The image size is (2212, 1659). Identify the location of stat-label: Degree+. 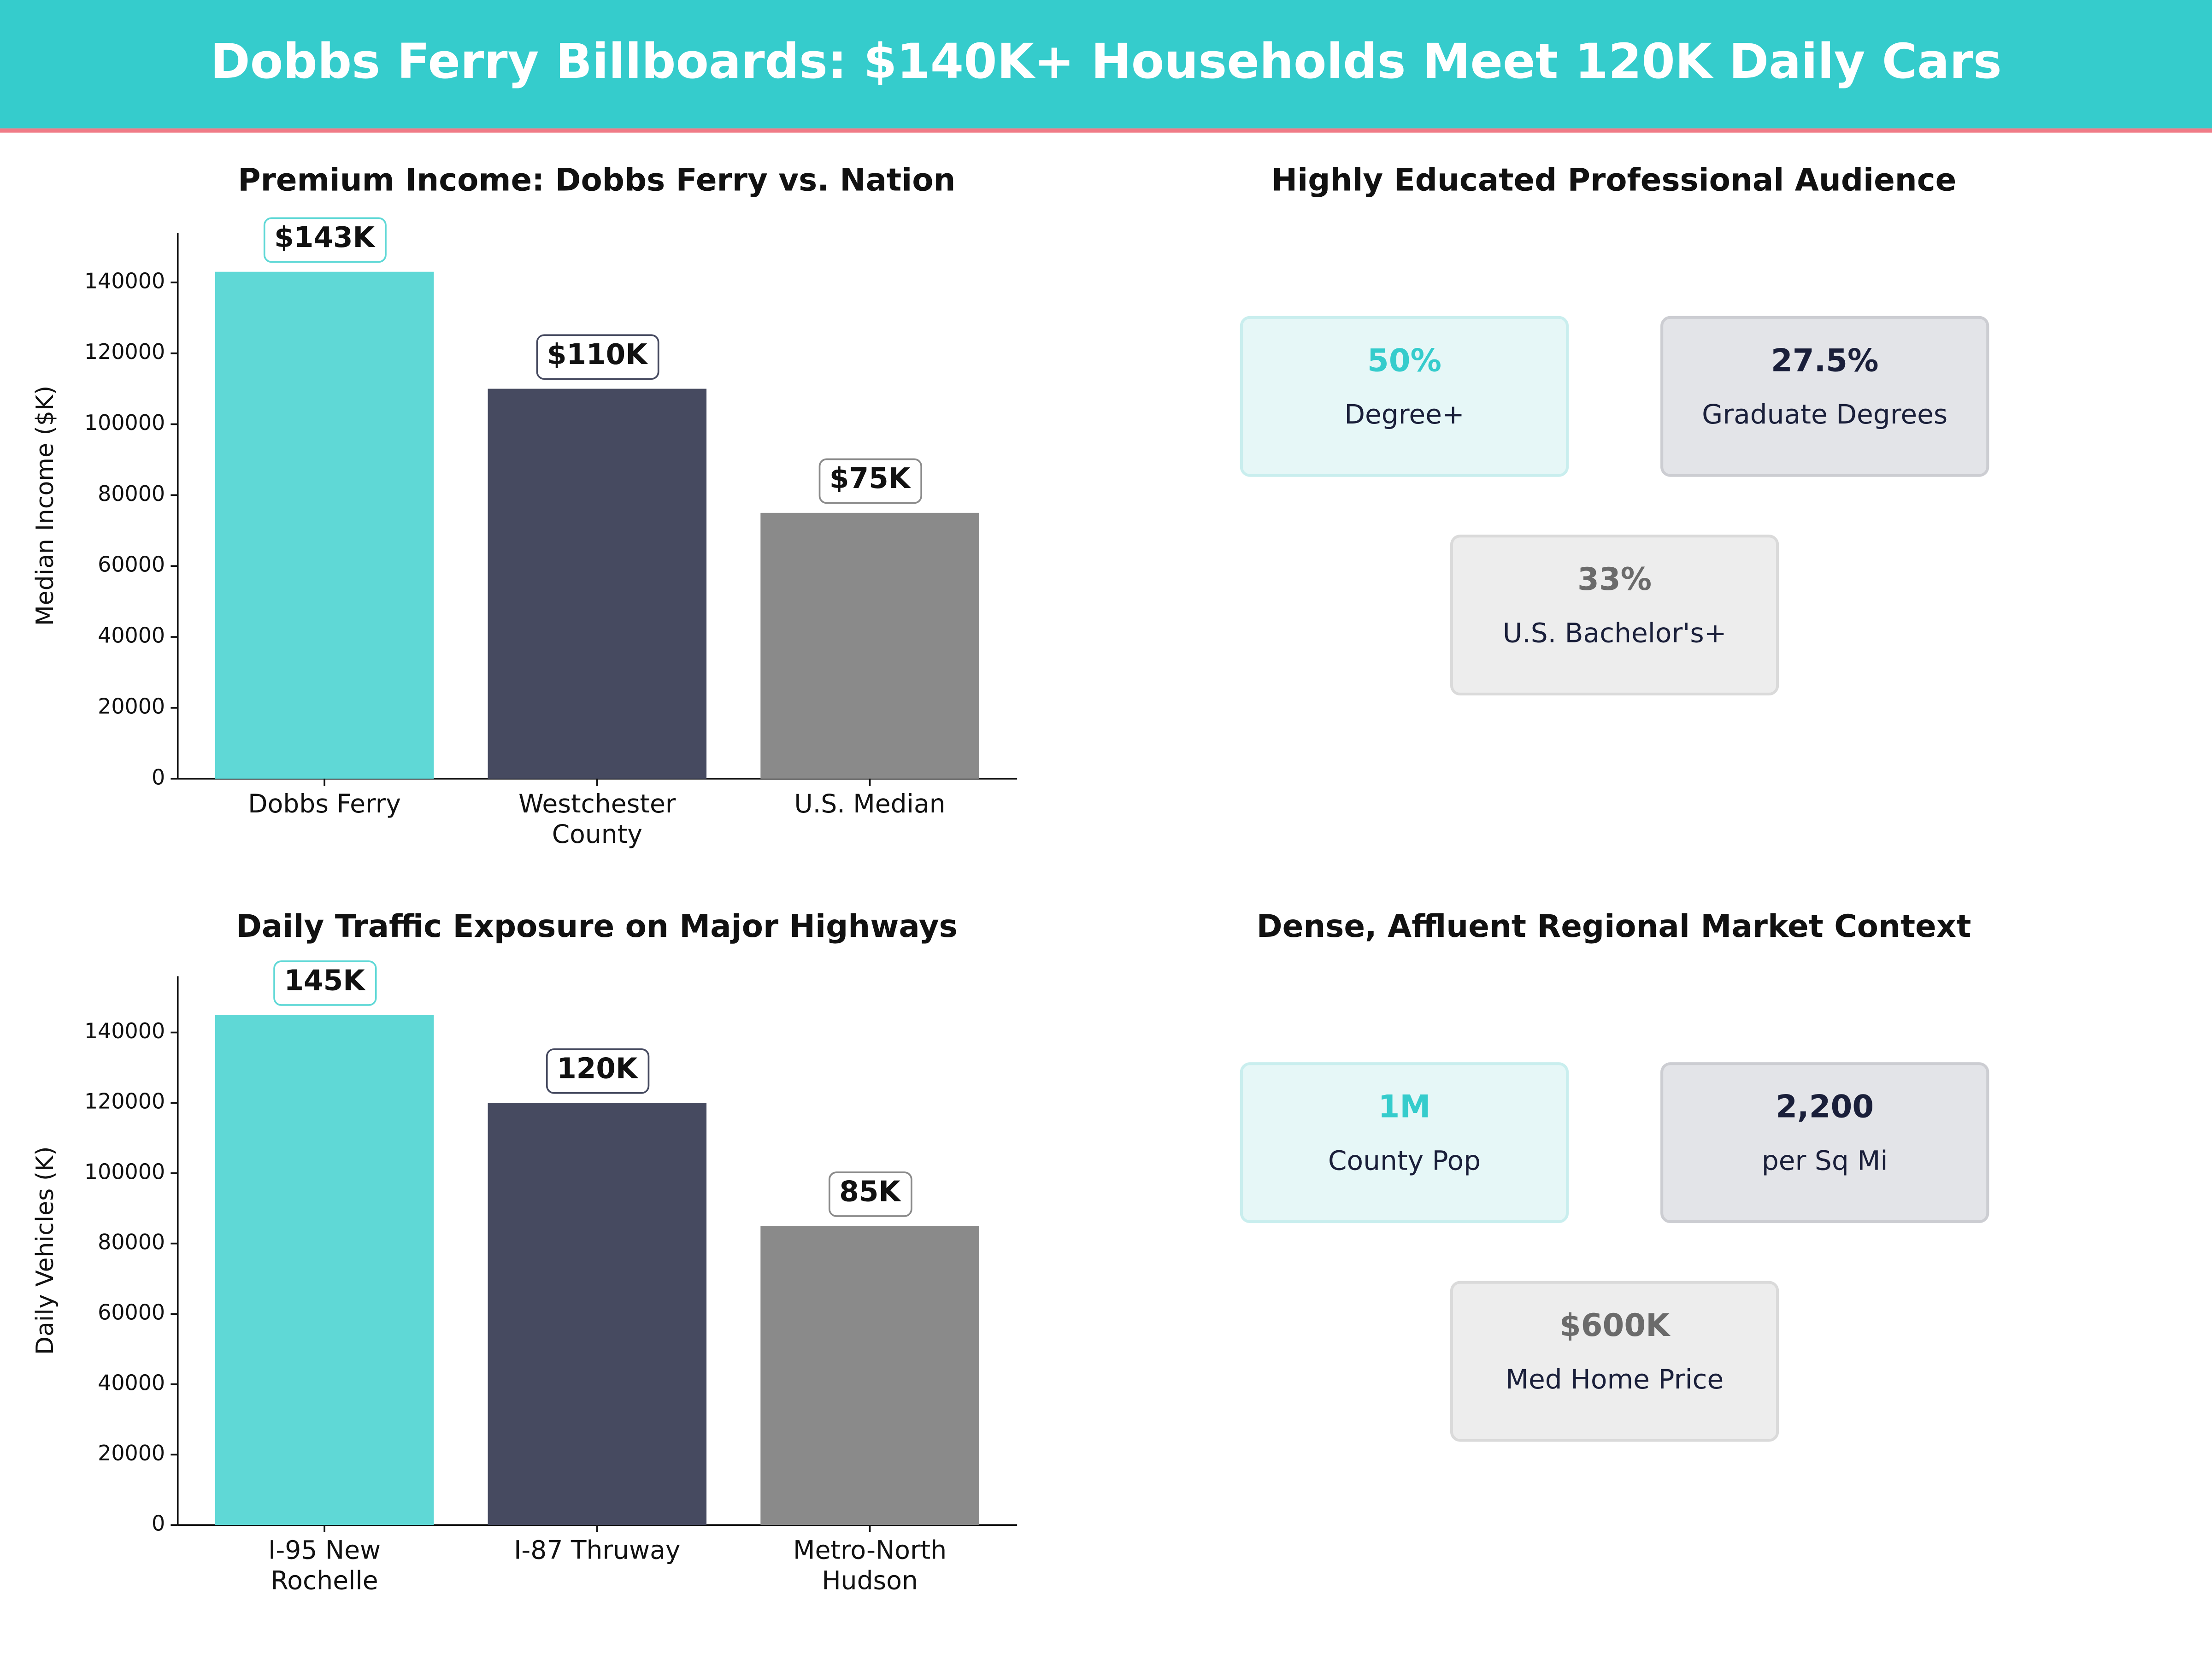
(1404, 414).